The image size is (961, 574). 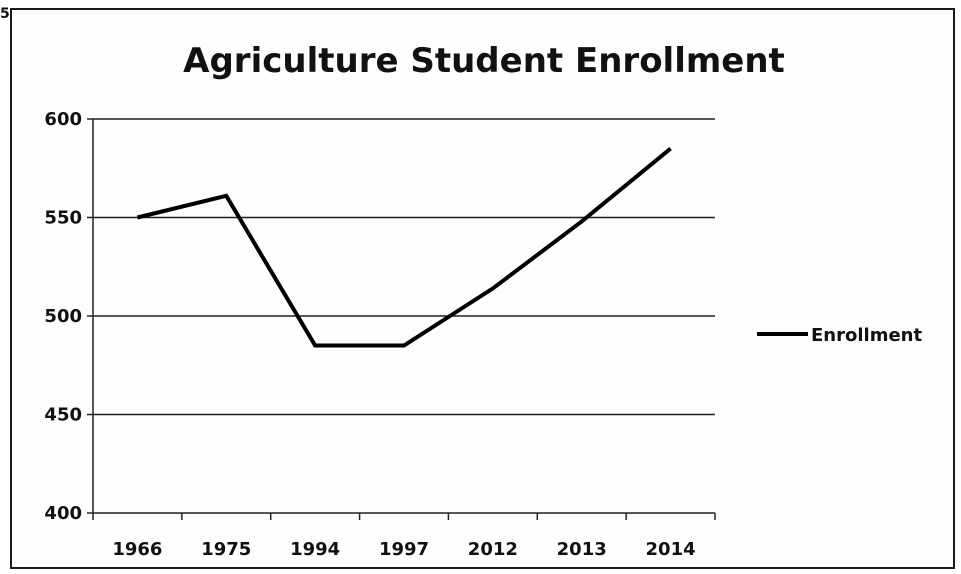 I want to click on y-tick-label: 500, so click(x=63, y=316).